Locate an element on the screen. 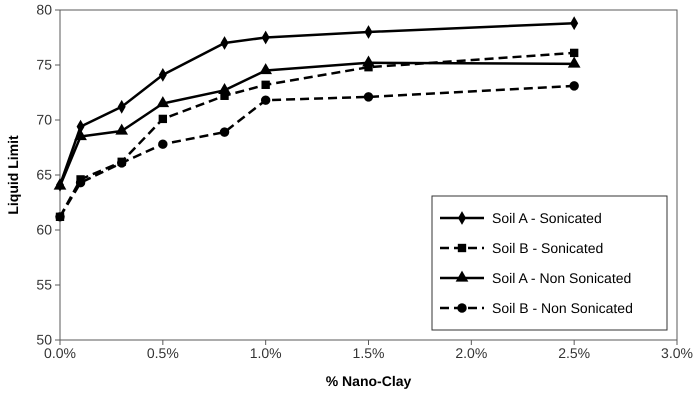 The width and height of the screenshot is (699, 396). x-tick-label: 1.5% is located at coordinates (368, 352).